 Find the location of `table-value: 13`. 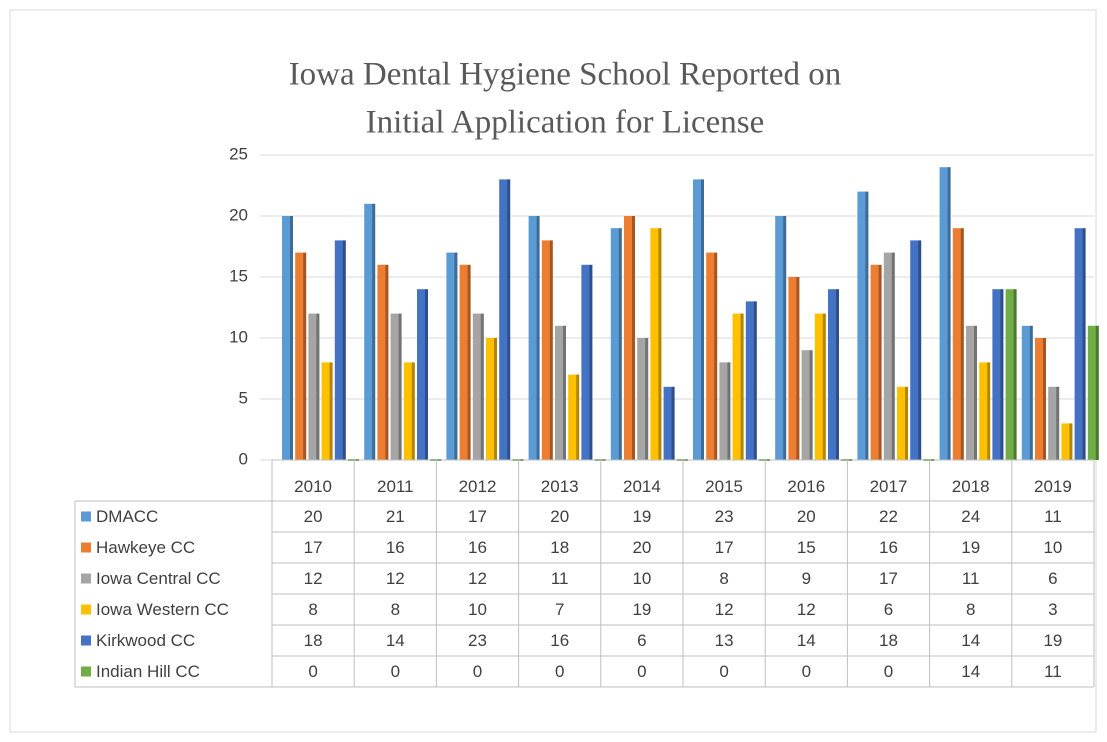

table-value: 13 is located at coordinates (724, 640).